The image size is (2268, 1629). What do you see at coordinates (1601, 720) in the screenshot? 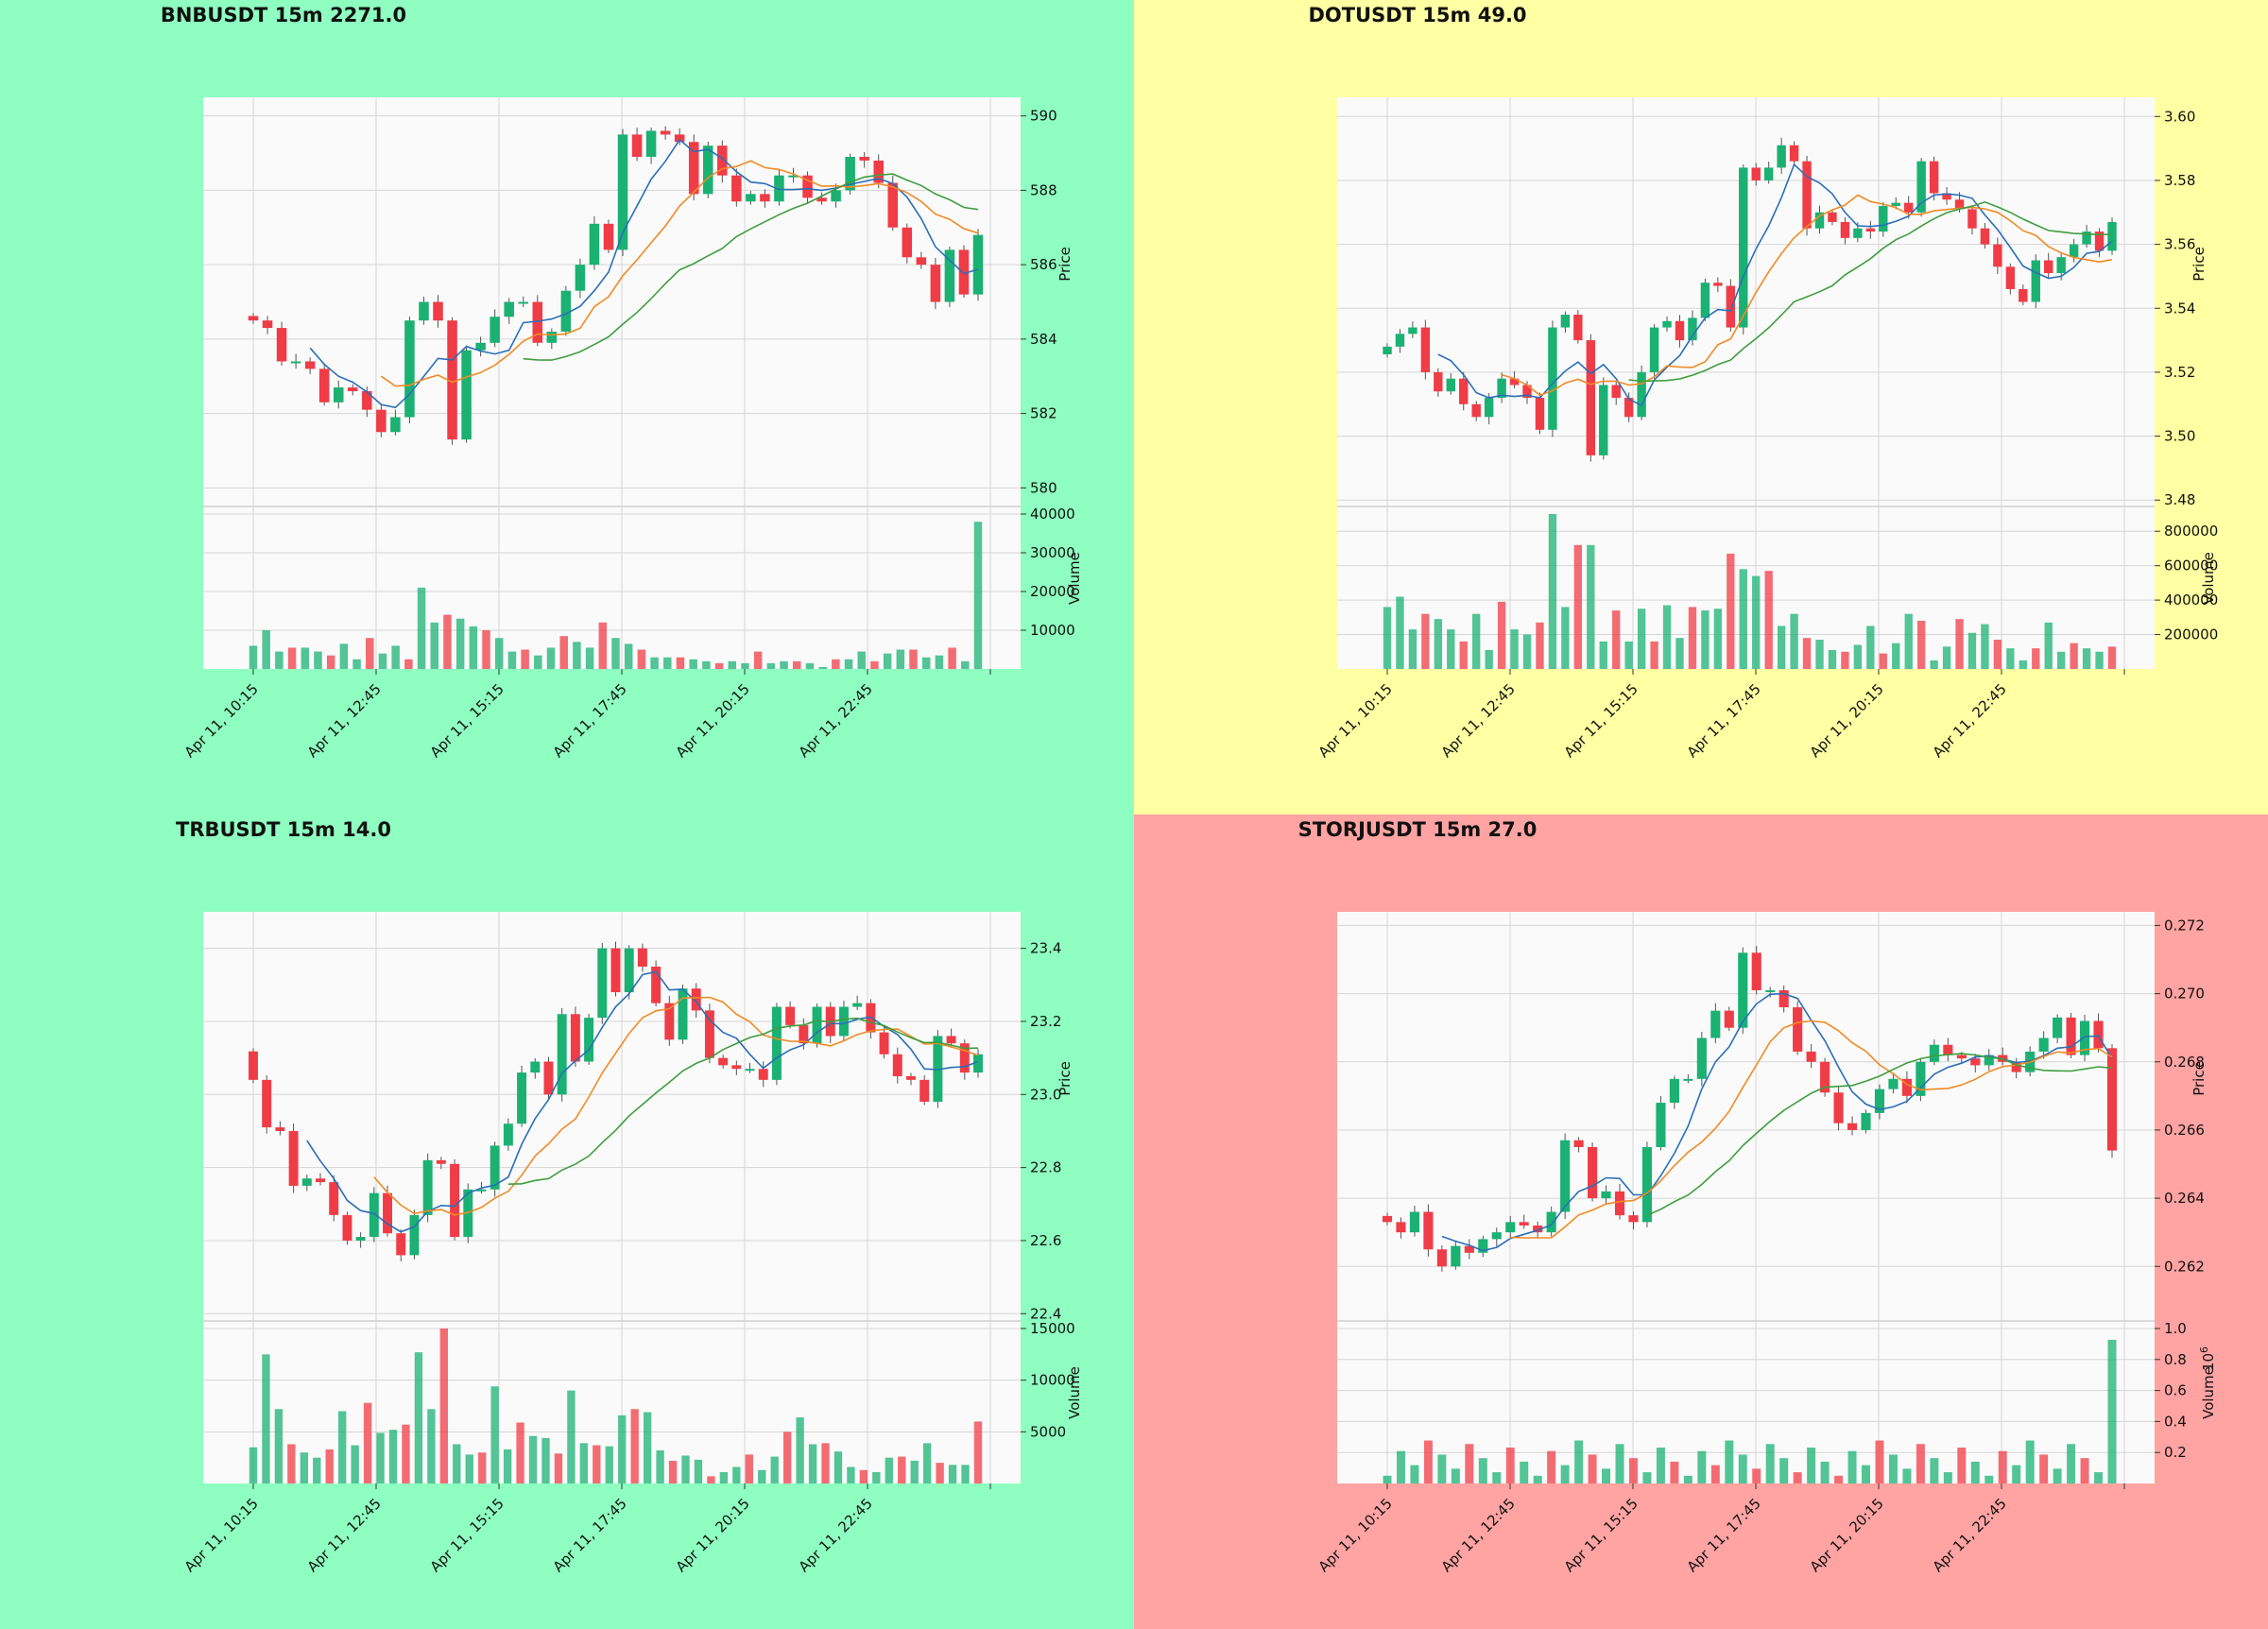
I see `x-tick-label: Apr 11, 15:15` at bounding box center [1601, 720].